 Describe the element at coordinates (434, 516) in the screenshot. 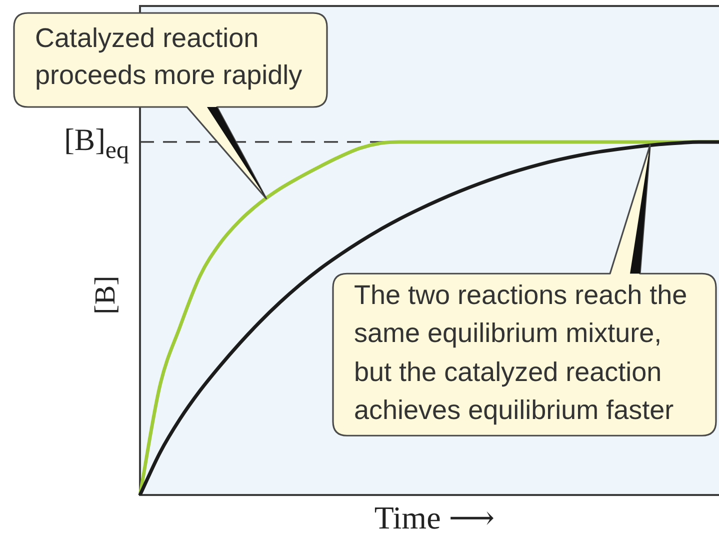

I see `x-axis-title: Time ⟶` at that location.